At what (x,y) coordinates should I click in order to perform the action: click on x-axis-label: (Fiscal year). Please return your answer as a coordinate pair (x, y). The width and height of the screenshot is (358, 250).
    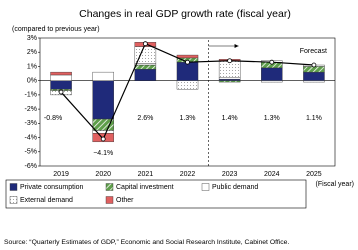
    Looking at the image, I should click on (334, 184).